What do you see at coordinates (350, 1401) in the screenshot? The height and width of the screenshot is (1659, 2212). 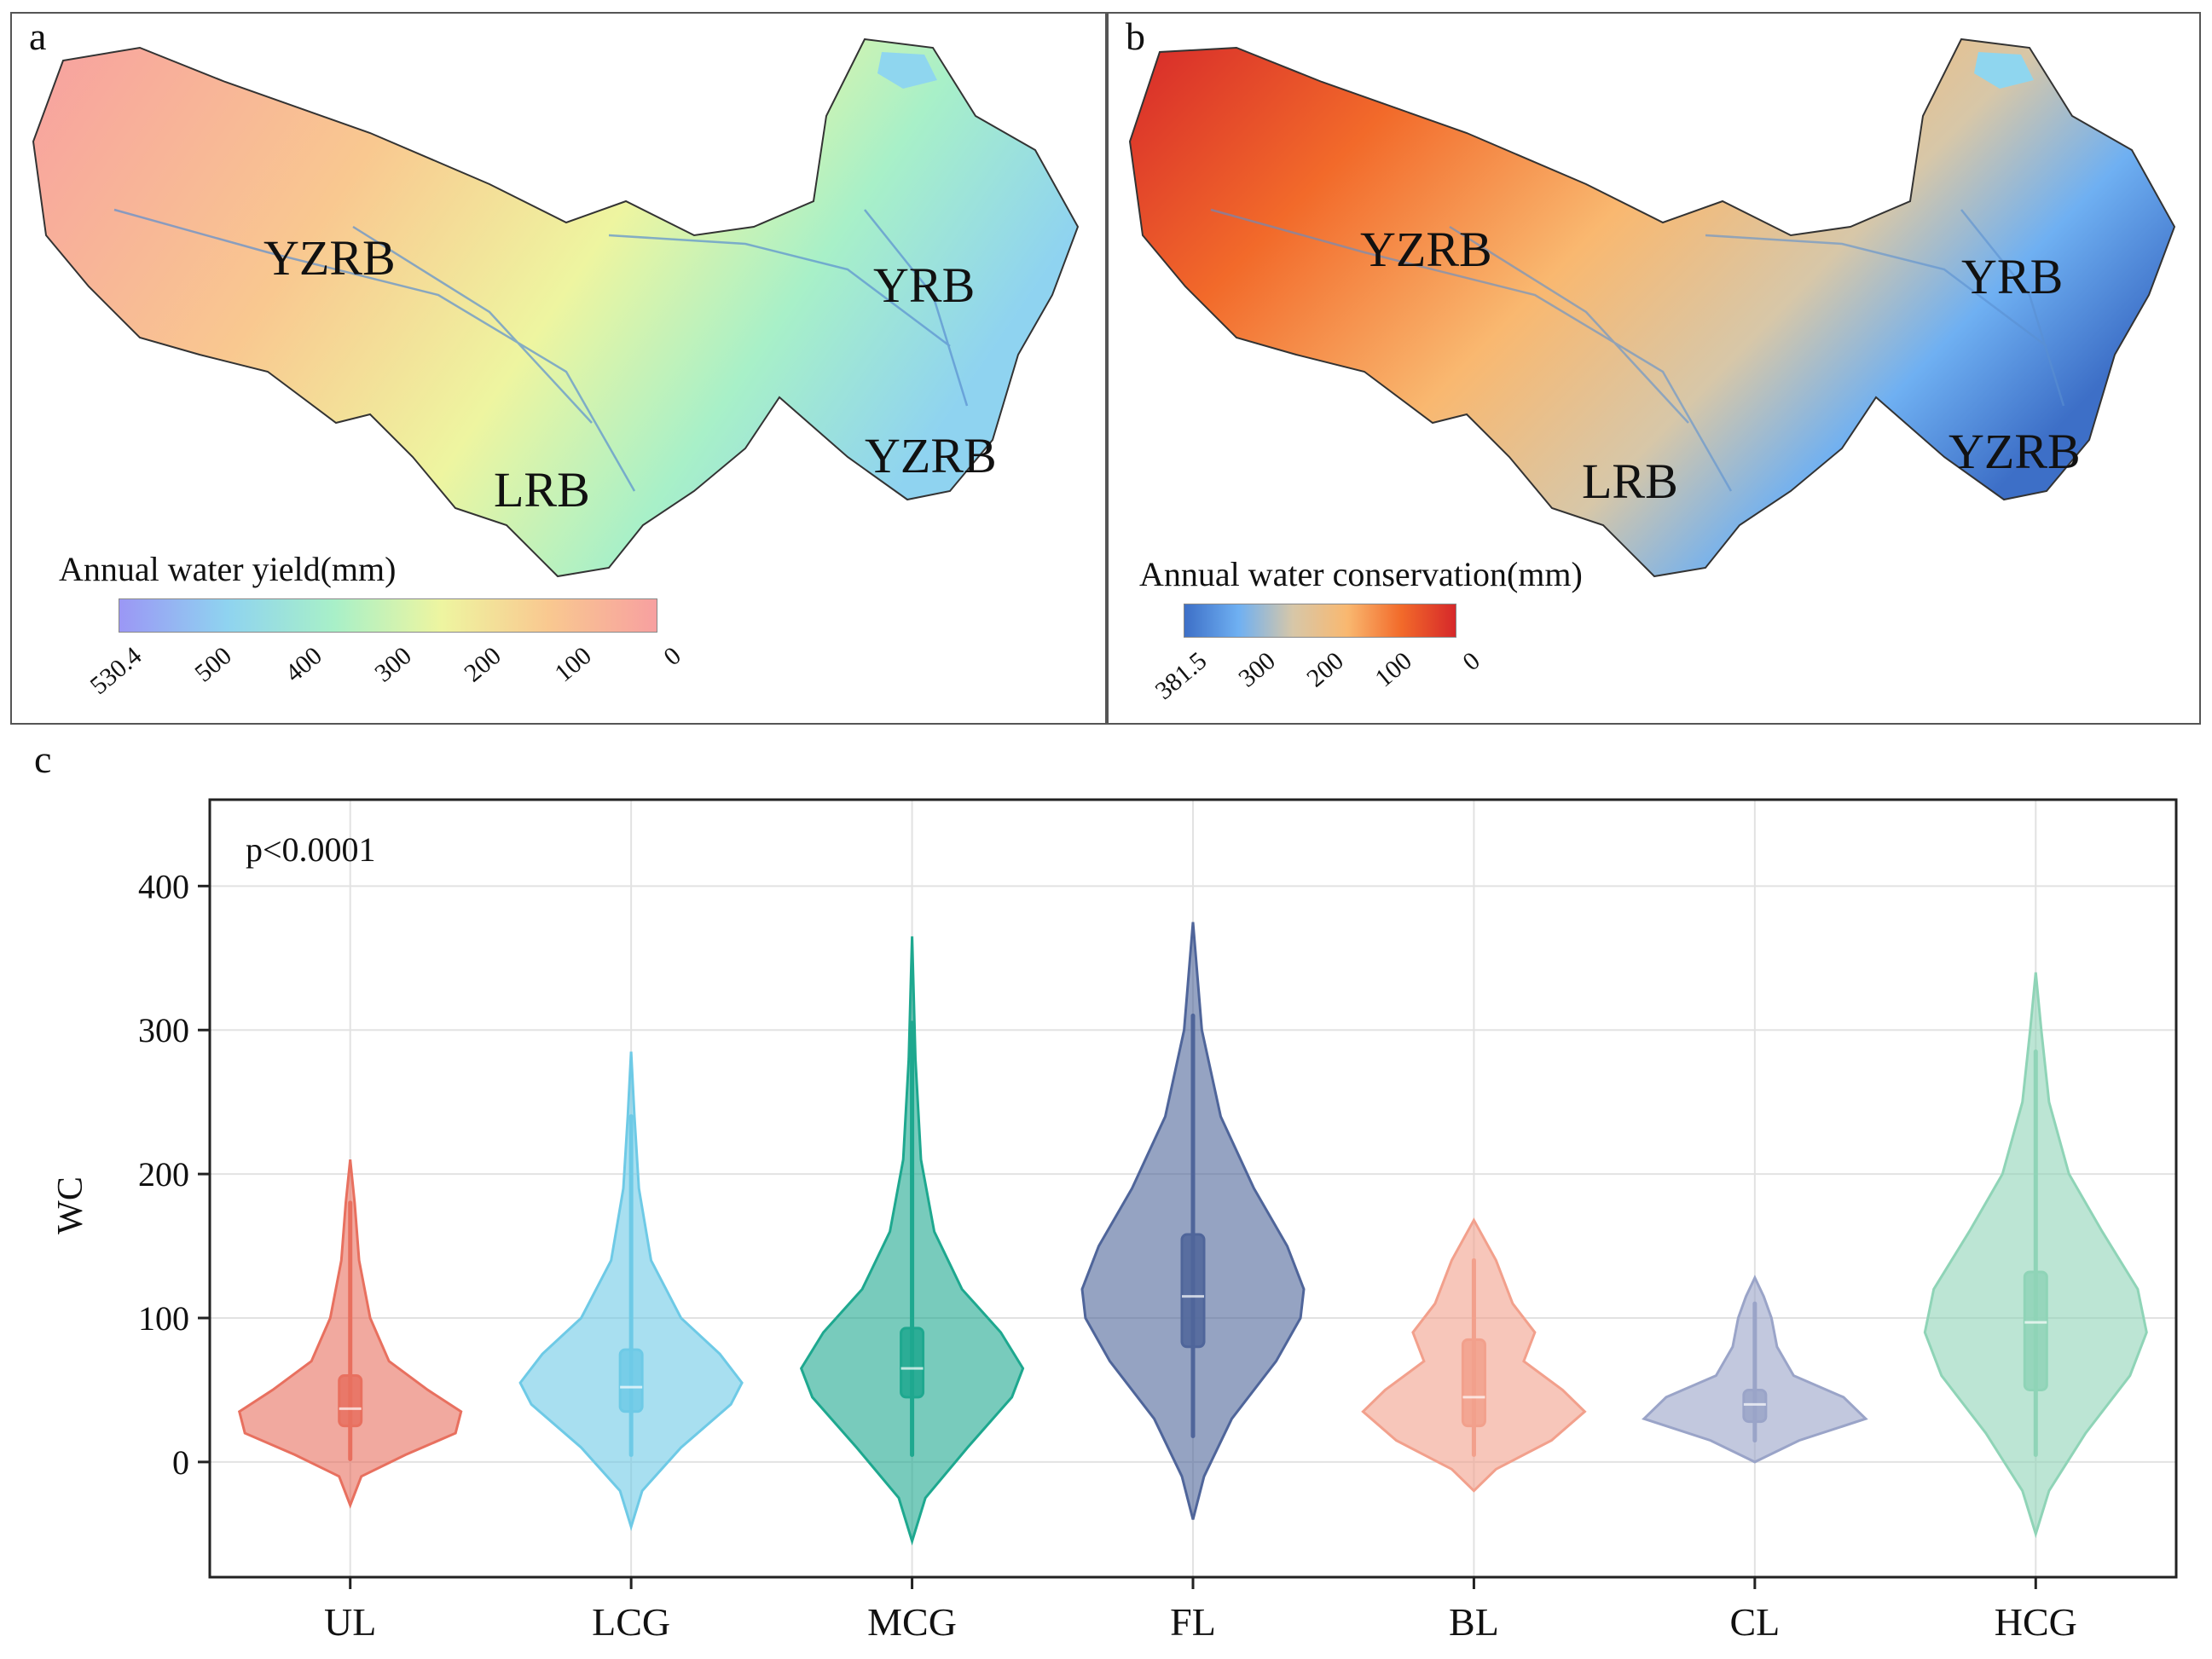 I see `box-ul` at bounding box center [350, 1401].